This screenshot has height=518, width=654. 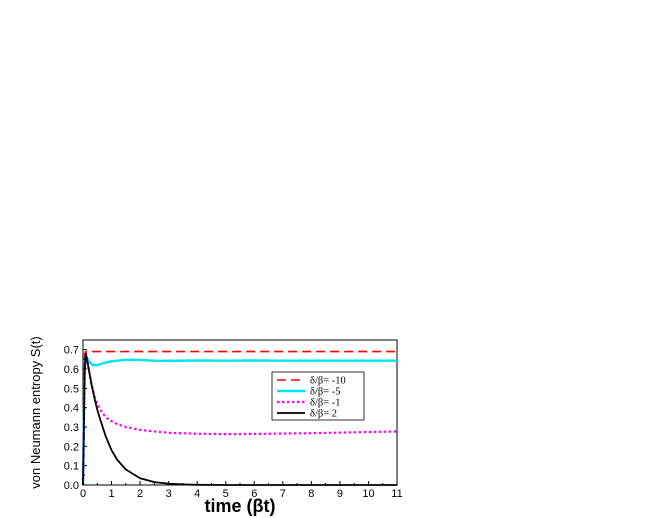 I want to click on x-tick-label-11: 11, so click(x=396, y=494).